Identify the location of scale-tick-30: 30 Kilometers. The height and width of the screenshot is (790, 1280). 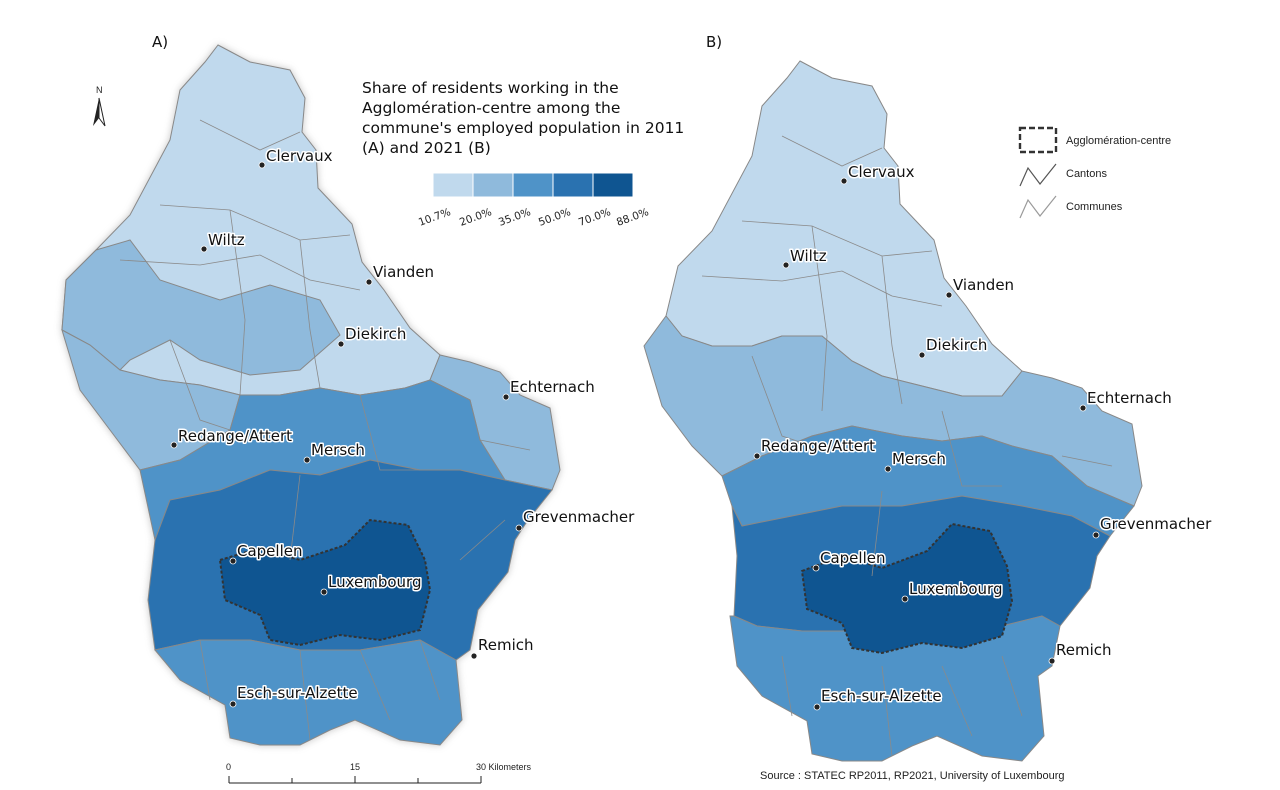
(504, 767).